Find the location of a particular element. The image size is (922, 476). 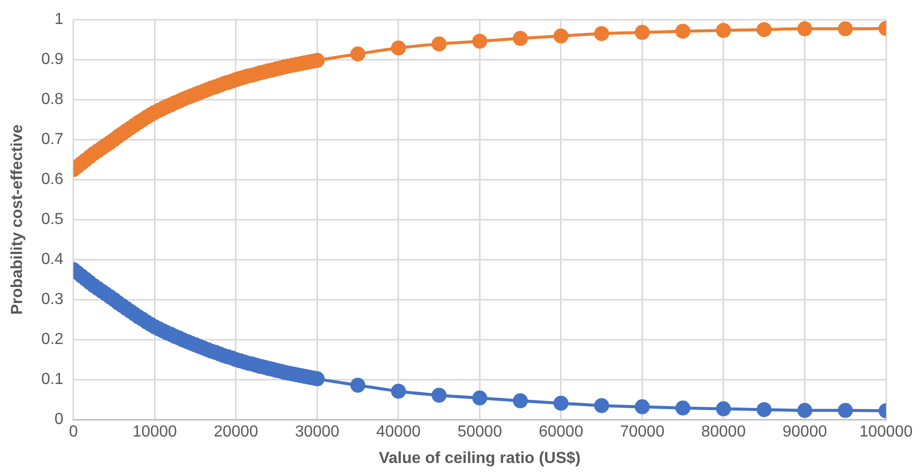

y-tick-label: 0.6 is located at coordinates (52, 179).